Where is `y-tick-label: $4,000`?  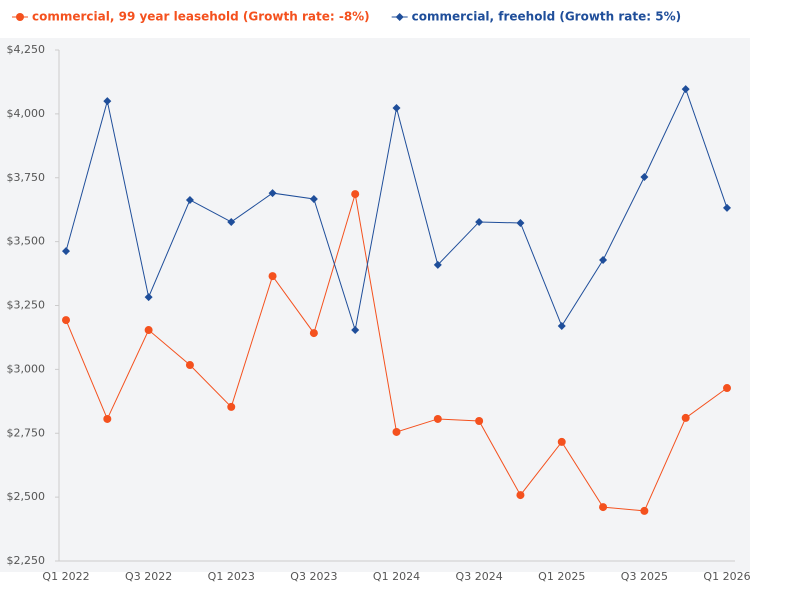
y-tick-label: $4,000 is located at coordinates (26, 113).